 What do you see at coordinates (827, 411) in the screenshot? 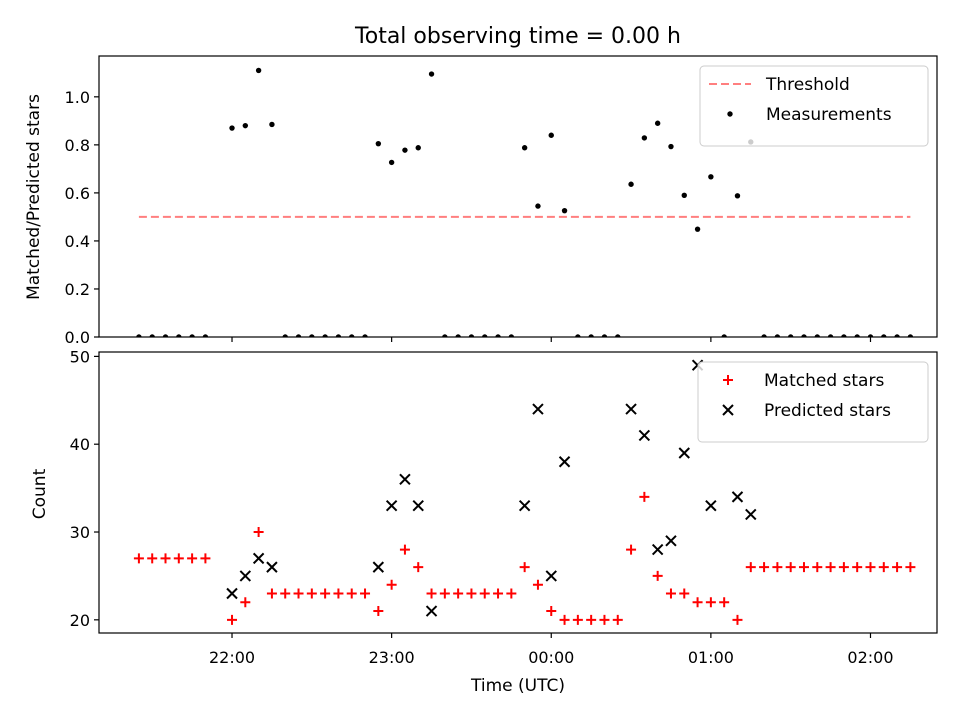
I see `legend-predicted-stars-label: Predicted stars` at bounding box center [827, 411].